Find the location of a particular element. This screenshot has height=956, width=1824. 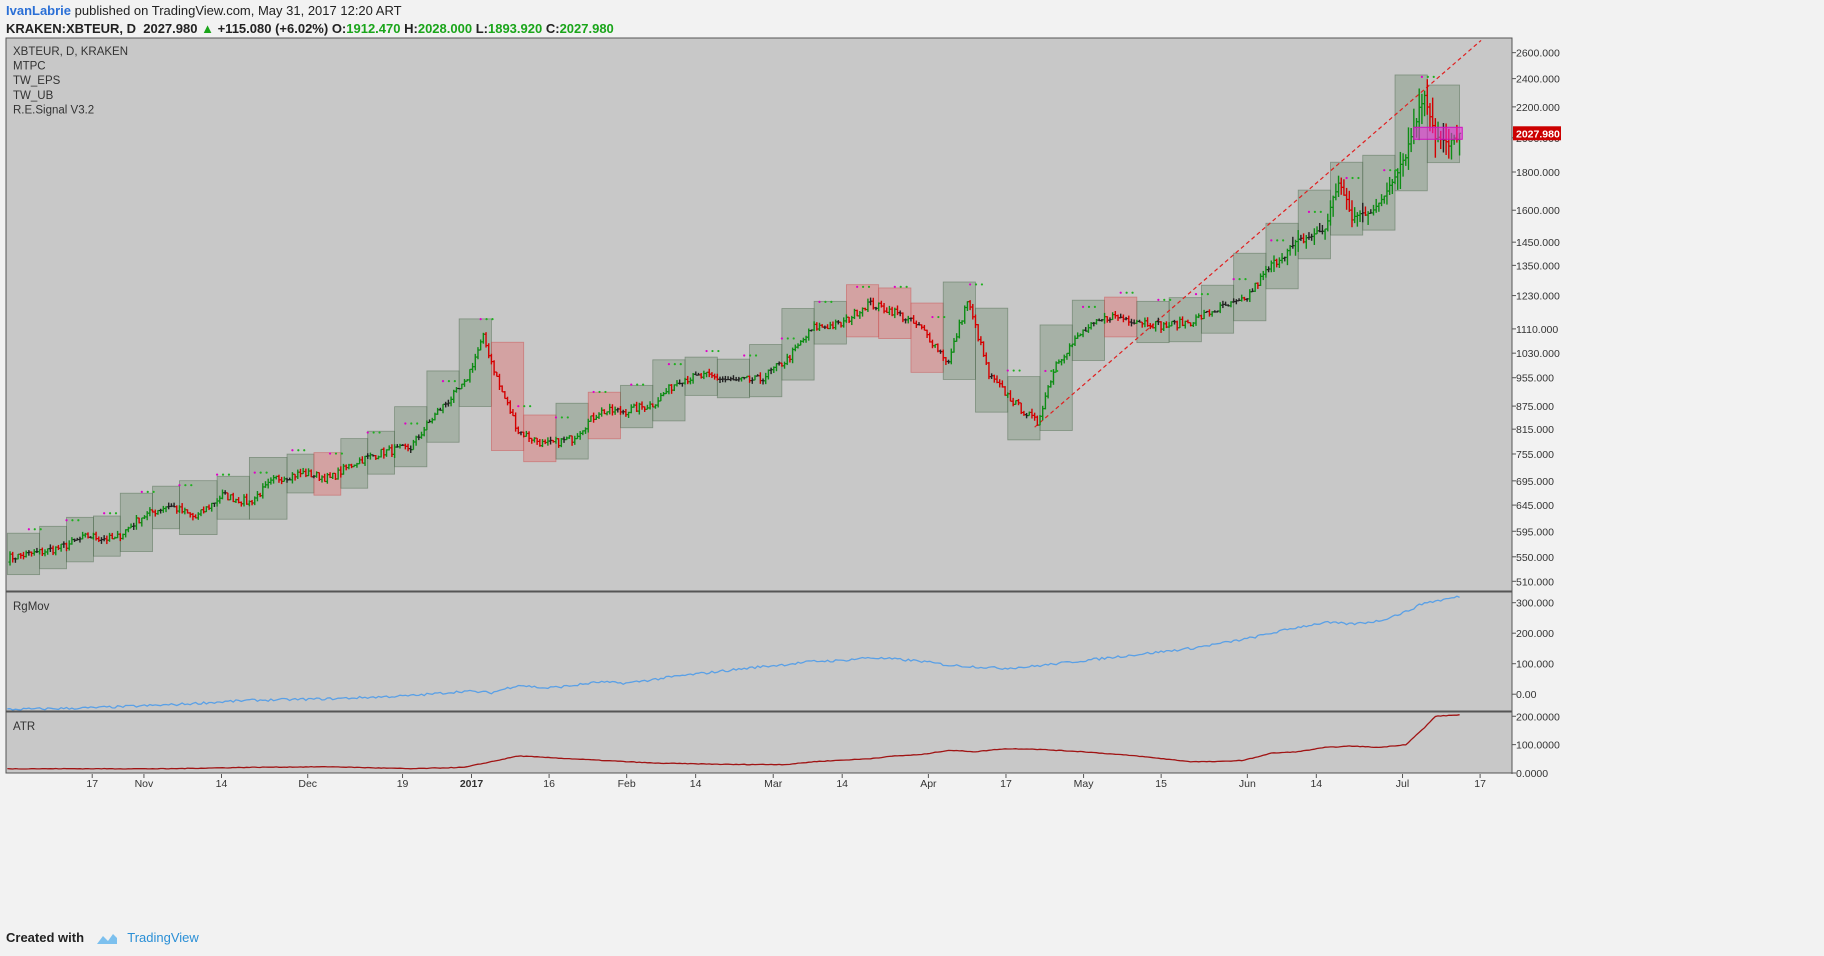

low-value: 1893.920 is located at coordinates (515, 28).